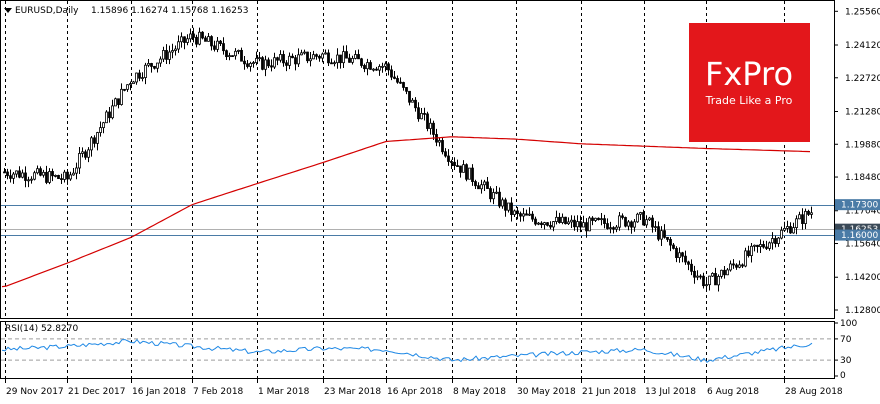 This screenshot has height=404, width=880. What do you see at coordinates (415, 392) in the screenshot?
I see `date-tick-label-6: 16 Apr 2018` at bounding box center [415, 392].